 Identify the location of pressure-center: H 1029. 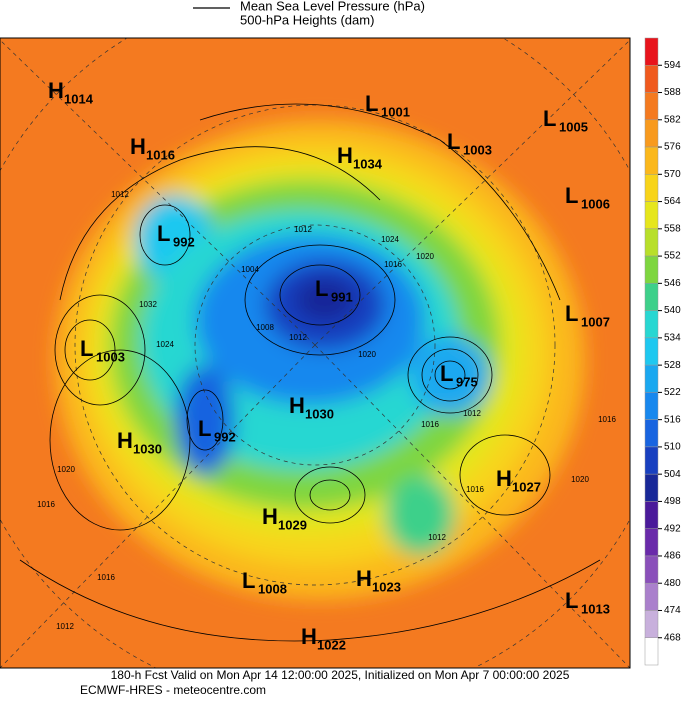
(284, 518).